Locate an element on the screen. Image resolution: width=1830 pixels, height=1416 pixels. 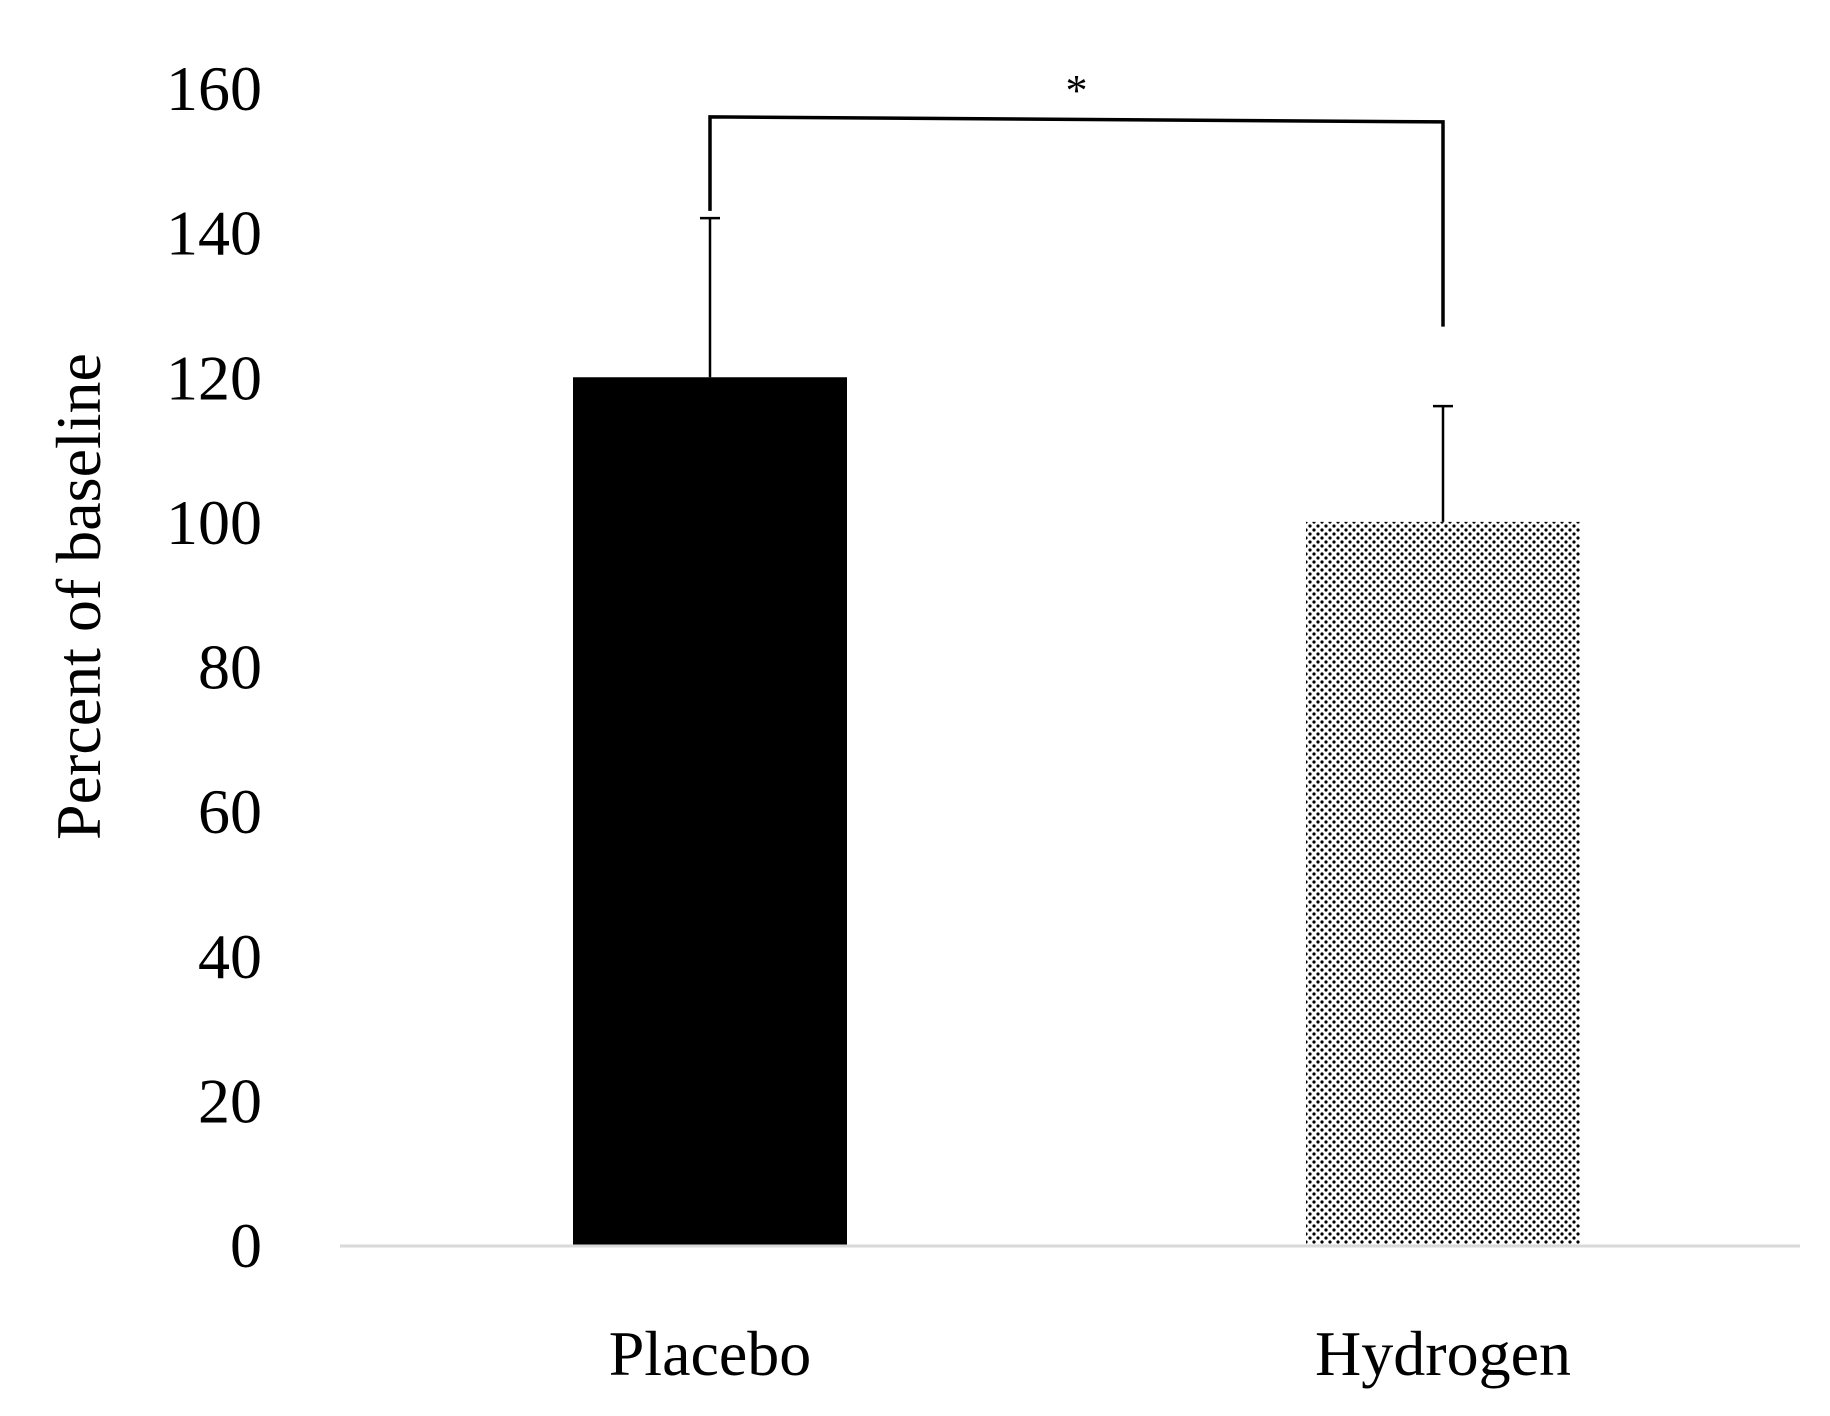
annotations: * is located at coordinates (1076, 196).